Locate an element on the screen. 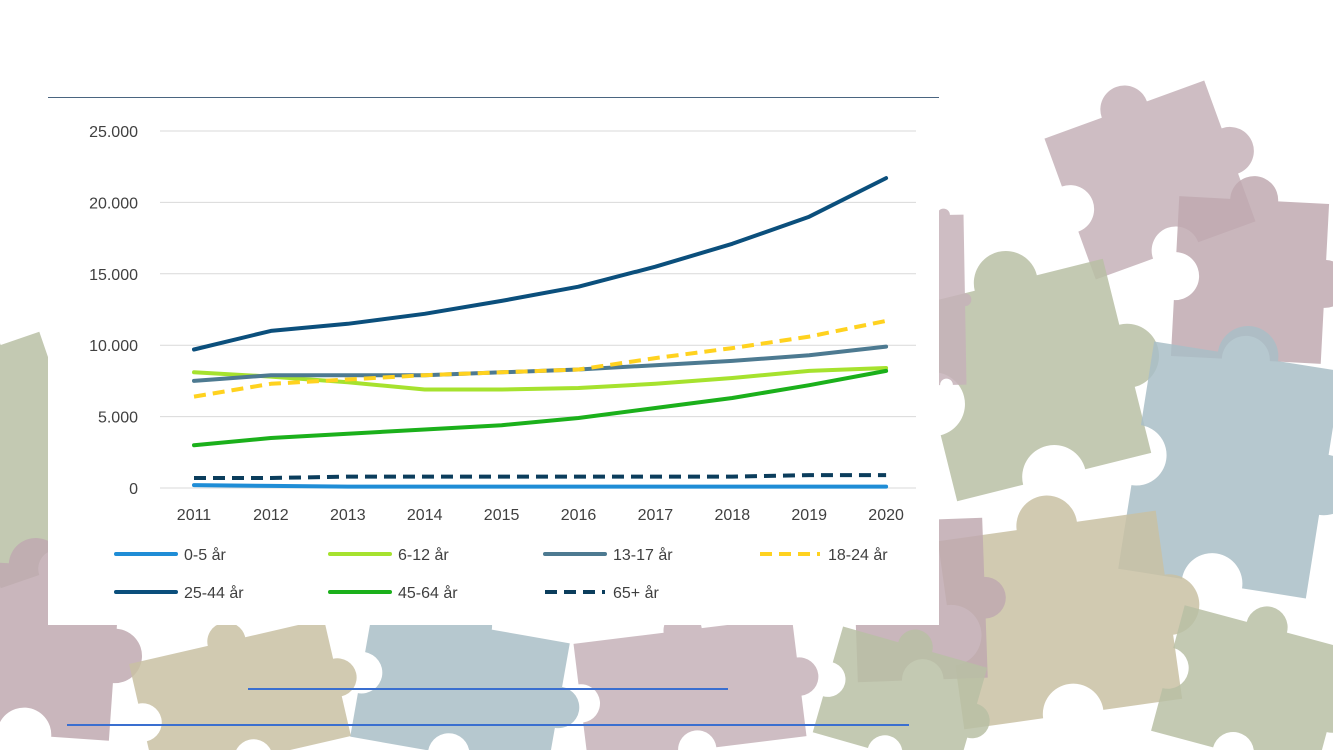  x-tick-label: 2011 is located at coordinates (194, 515).